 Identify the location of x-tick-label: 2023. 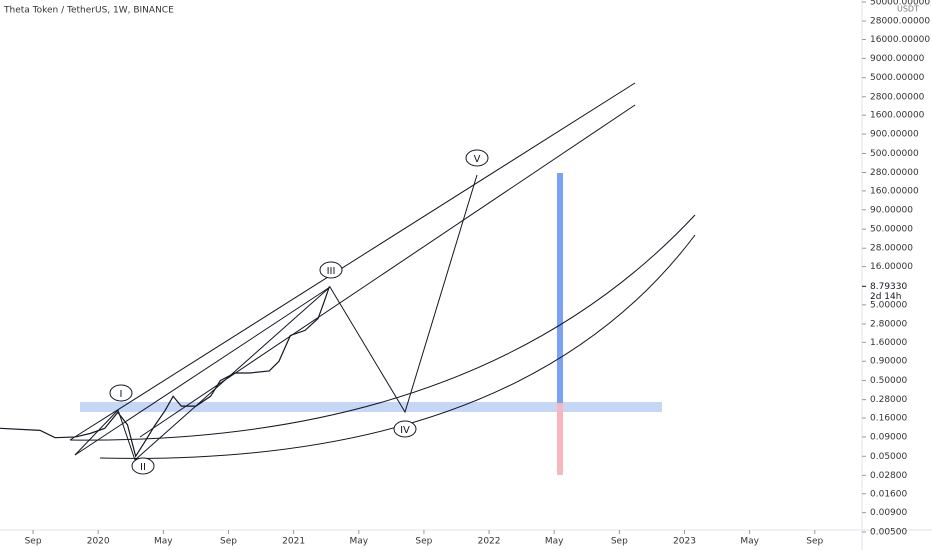
(684, 542).